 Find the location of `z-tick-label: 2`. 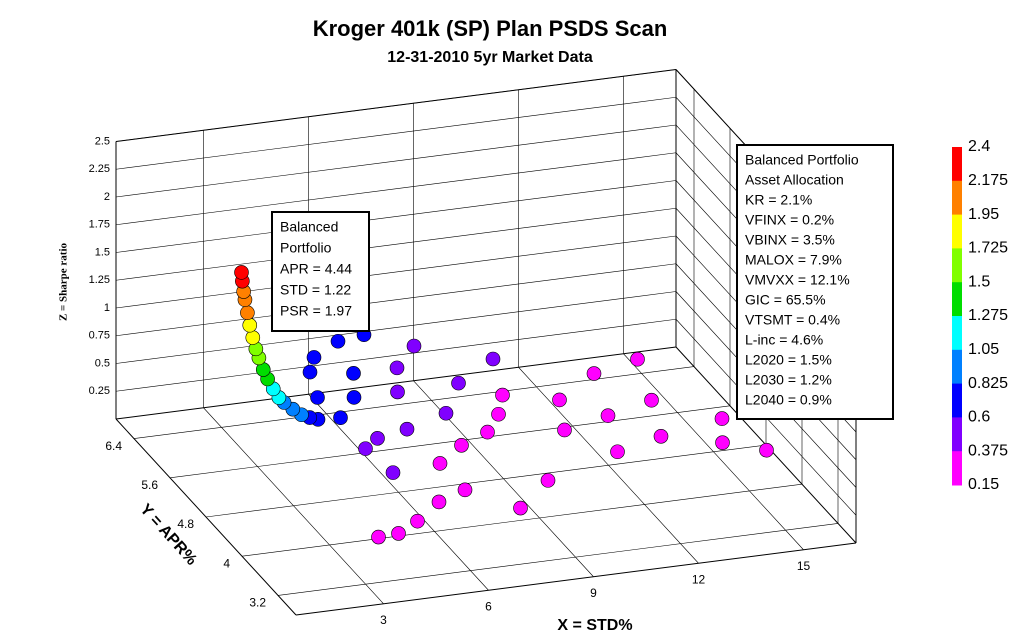

z-tick-label: 2 is located at coordinates (107, 197).